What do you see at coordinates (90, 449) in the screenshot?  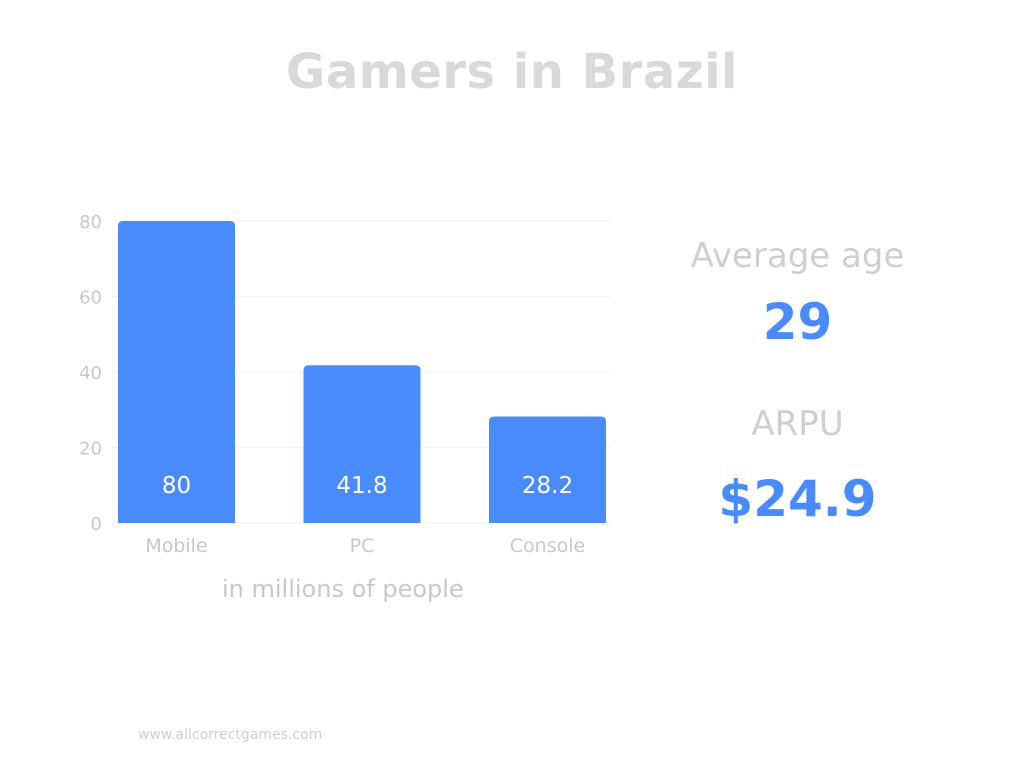 I see `y-tick-label: 20` at bounding box center [90, 449].